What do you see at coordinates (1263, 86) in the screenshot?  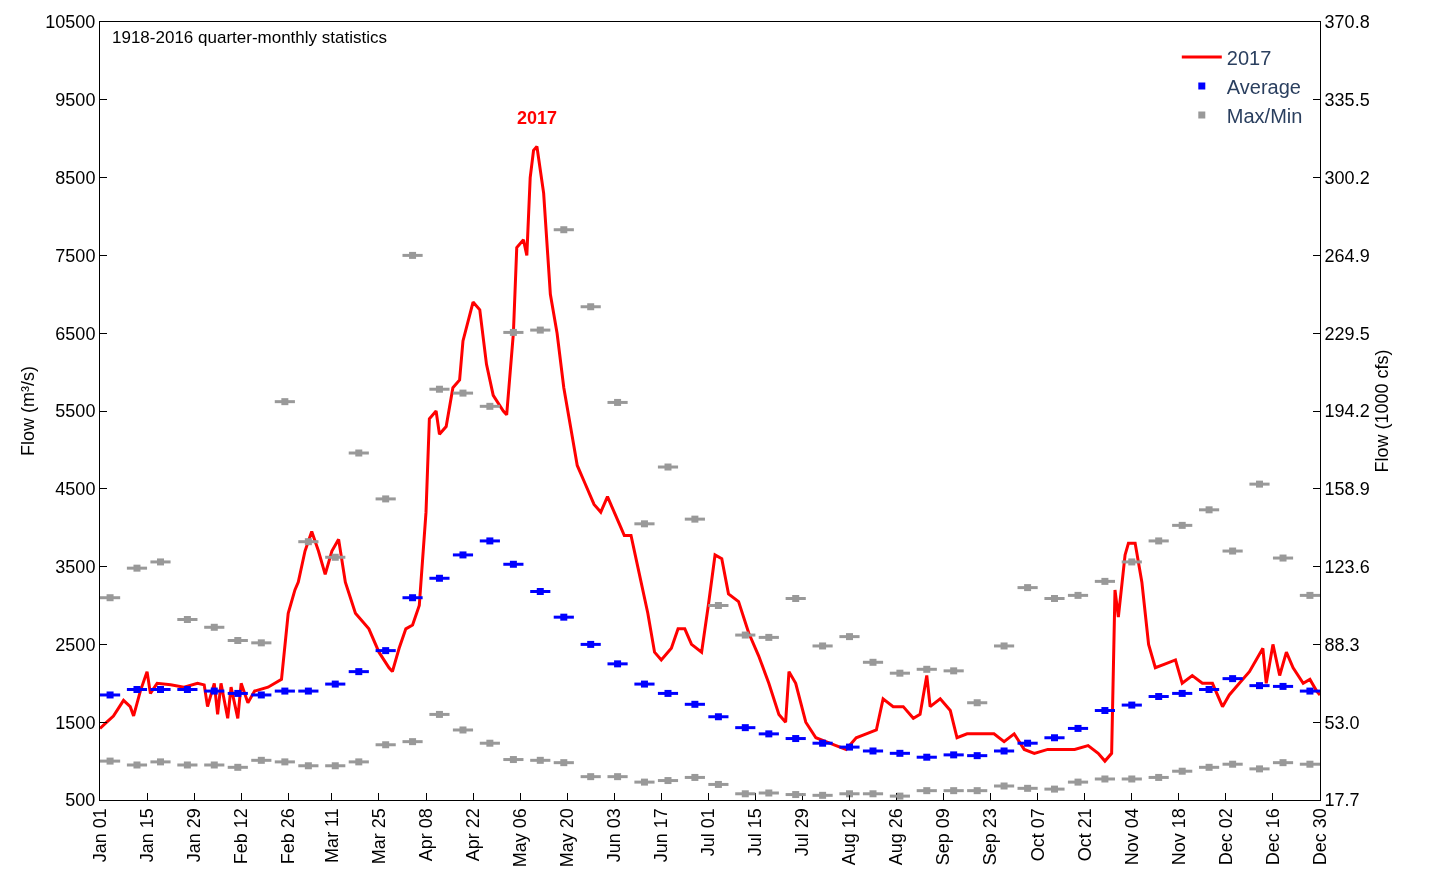 I see `legend-label: Average` at bounding box center [1263, 86].